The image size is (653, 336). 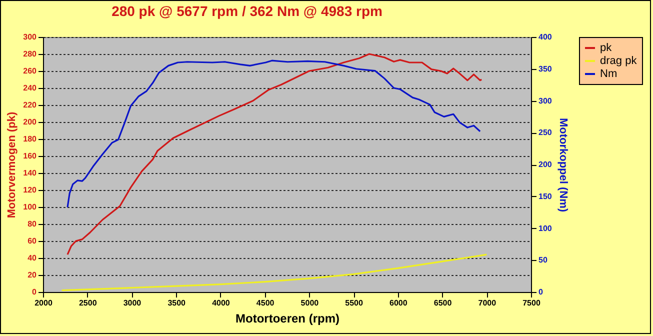 What do you see at coordinates (33, 241) in the screenshot?
I see `y-tick-label: 60` at bounding box center [33, 241].